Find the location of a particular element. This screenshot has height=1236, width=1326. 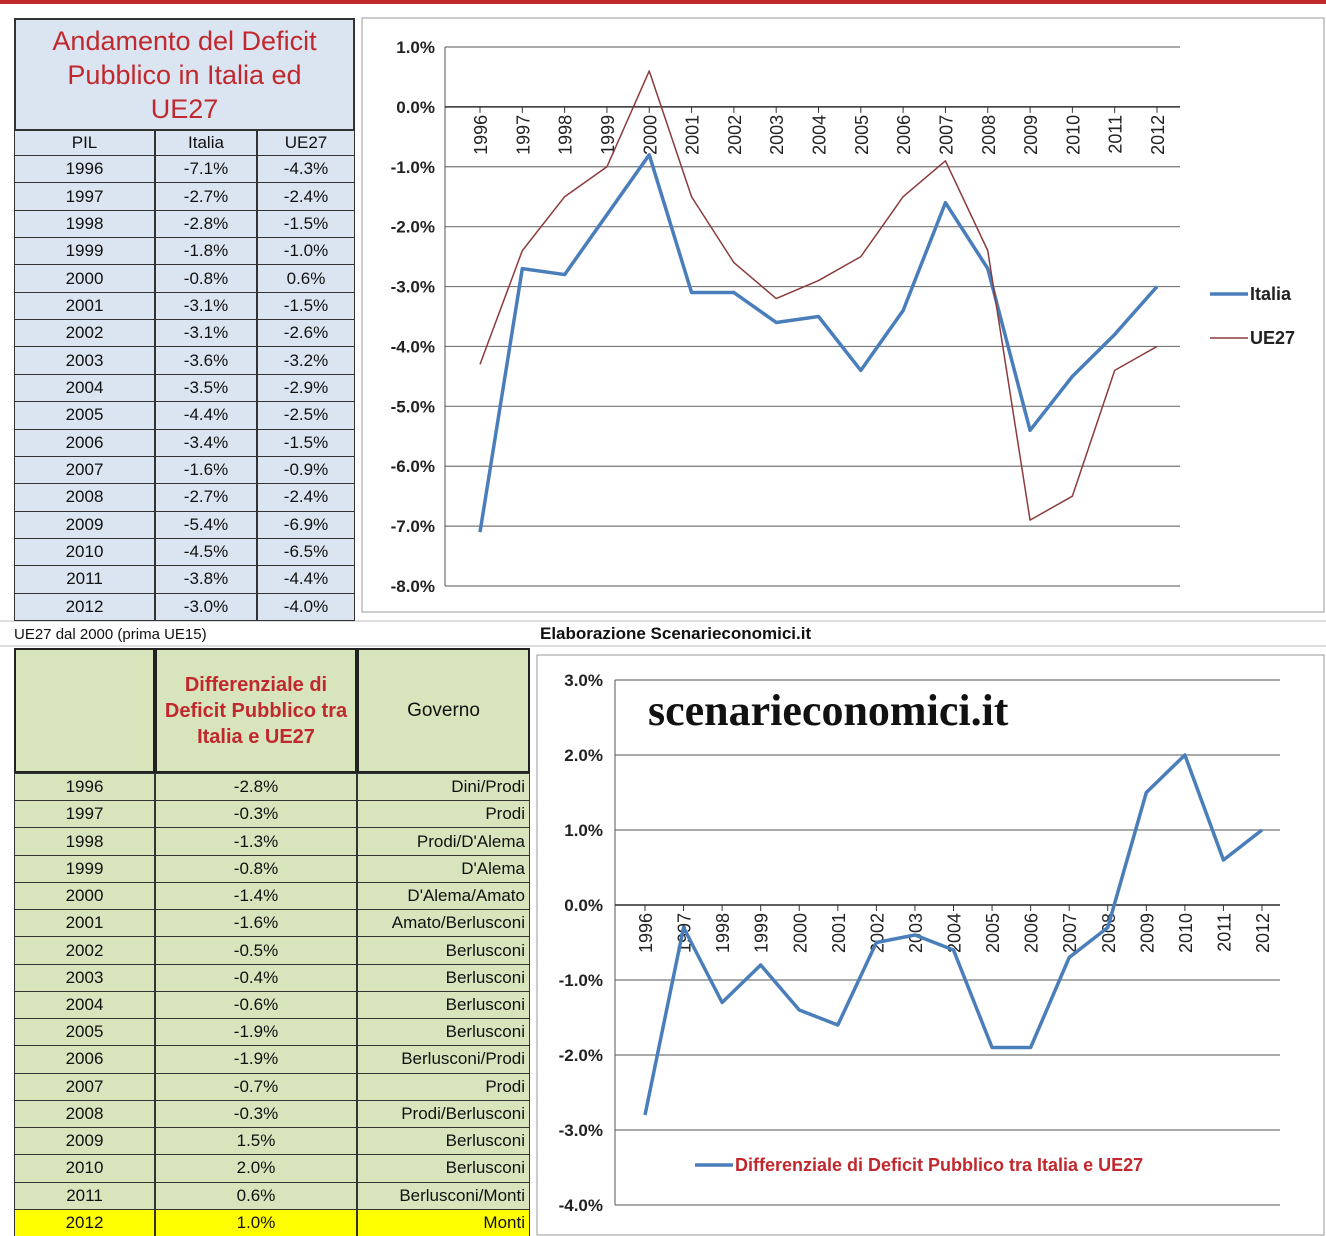

table-cell: -4.0% is located at coordinates (306, 606).